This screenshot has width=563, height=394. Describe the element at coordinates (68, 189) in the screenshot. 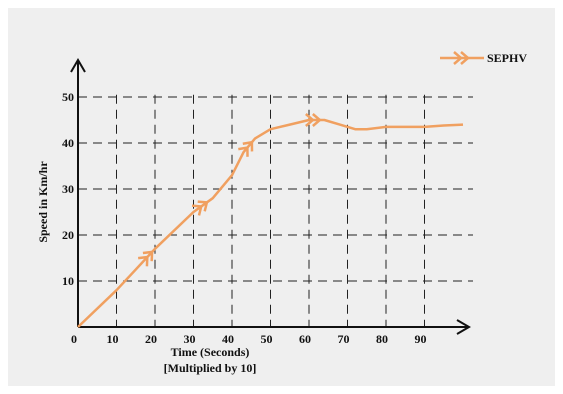

I see `y-tick-30: 30` at that location.